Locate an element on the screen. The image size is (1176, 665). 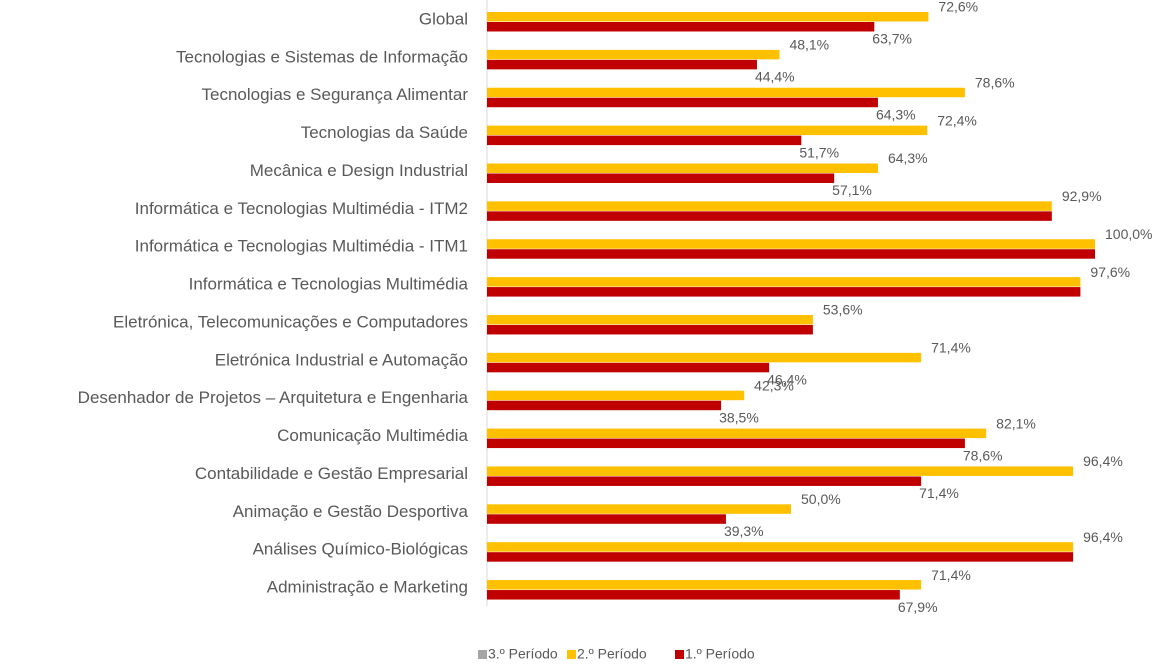
value-label: 72,4% is located at coordinates (957, 120).